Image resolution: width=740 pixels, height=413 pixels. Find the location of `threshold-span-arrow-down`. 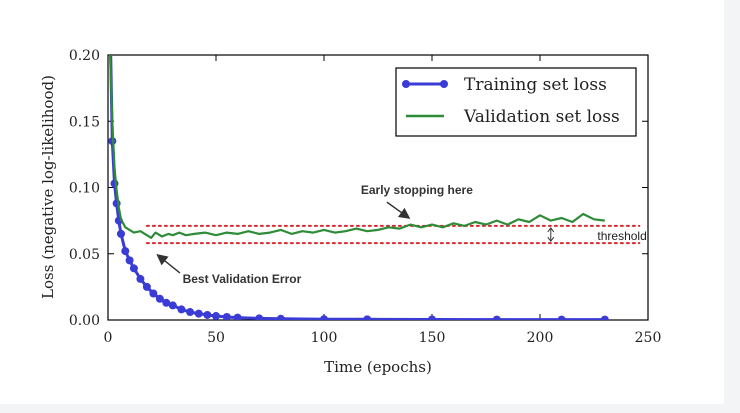

threshold-span-arrow-down is located at coordinates (551, 239).